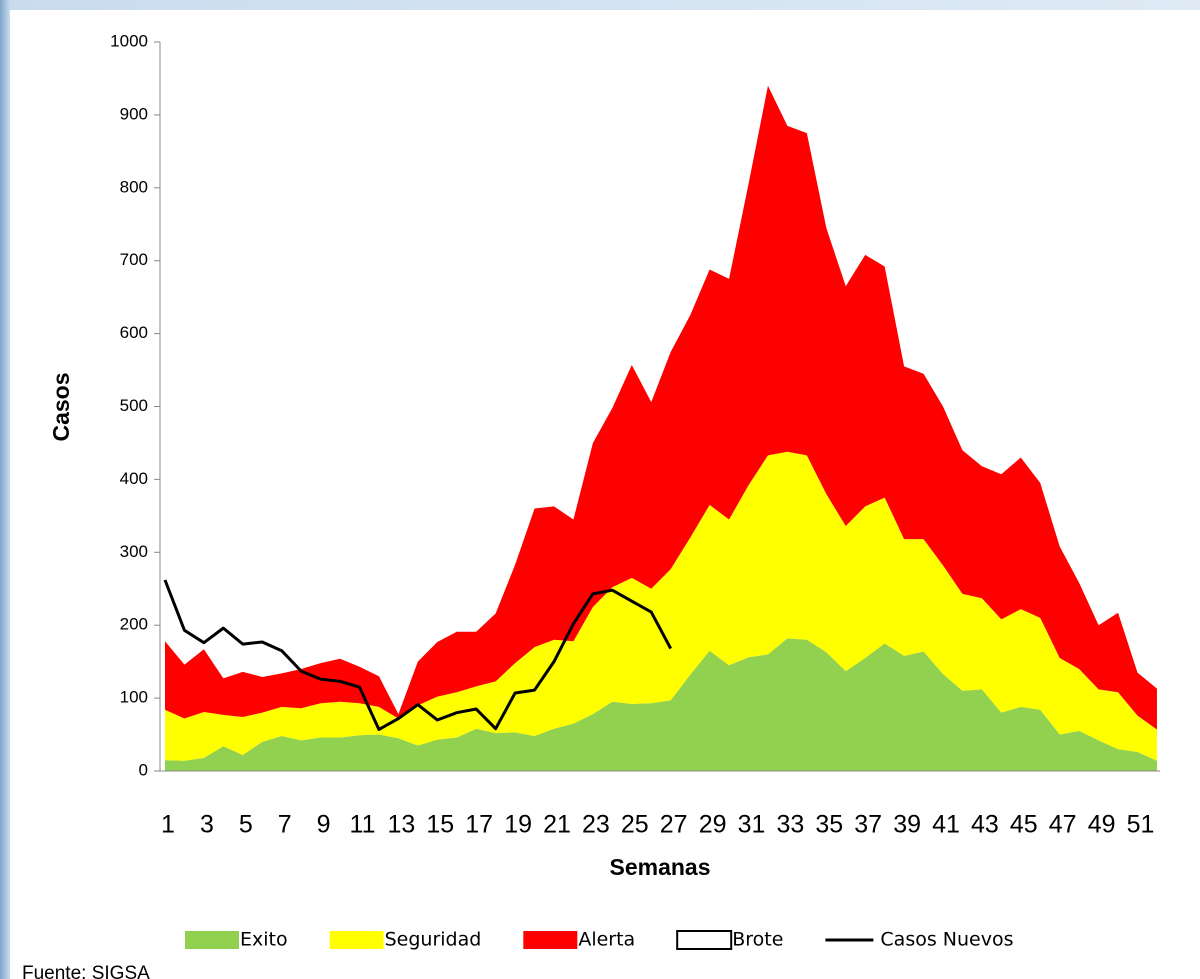 This screenshot has height=979, width=1200. I want to click on y-tick-label: 900, so click(134, 113).